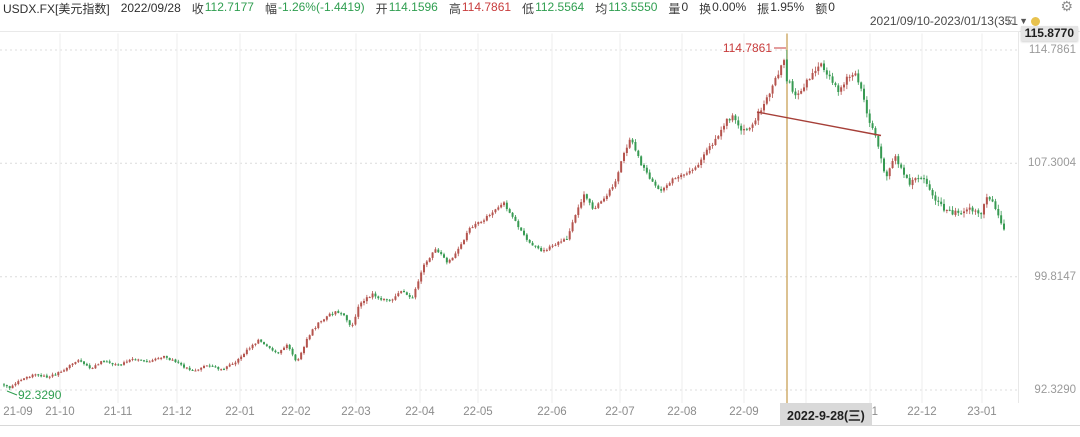 The height and width of the screenshot is (437, 1080). Describe the element at coordinates (723, 8) in the screenshot. I see `quote-field-换: 换 0.00%` at that location.